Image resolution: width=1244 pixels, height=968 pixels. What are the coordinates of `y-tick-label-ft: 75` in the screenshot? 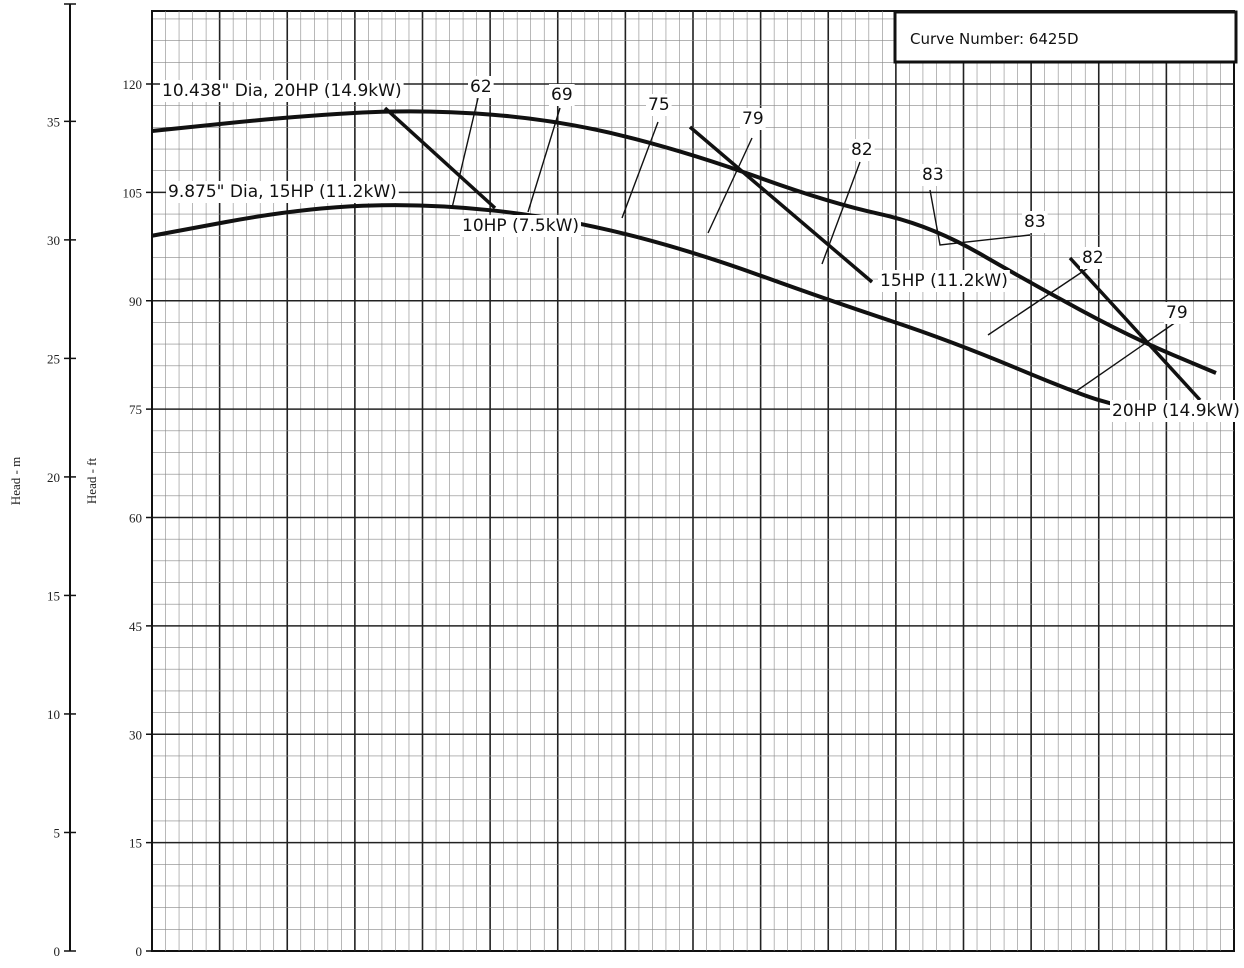 It's located at (135, 409).